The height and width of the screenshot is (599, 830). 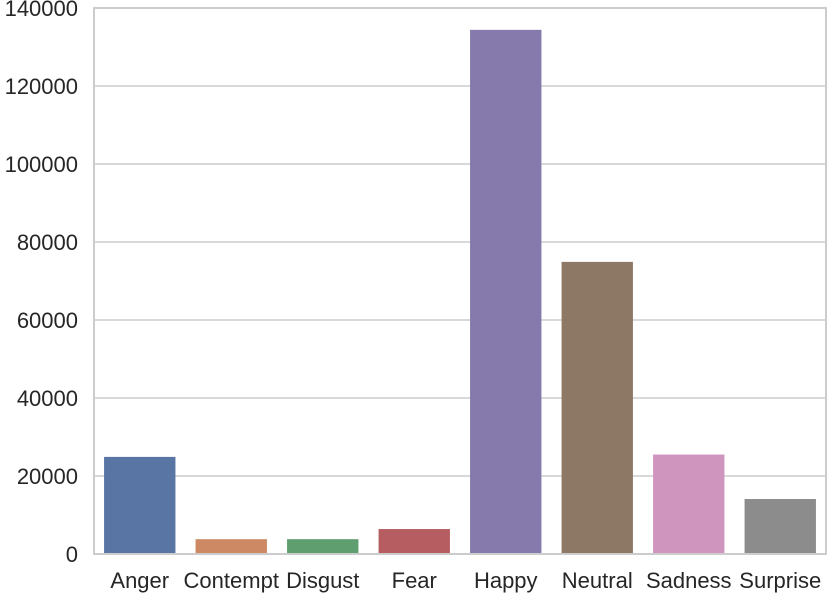 I want to click on y-tick-label: 140000, so click(x=41, y=10).